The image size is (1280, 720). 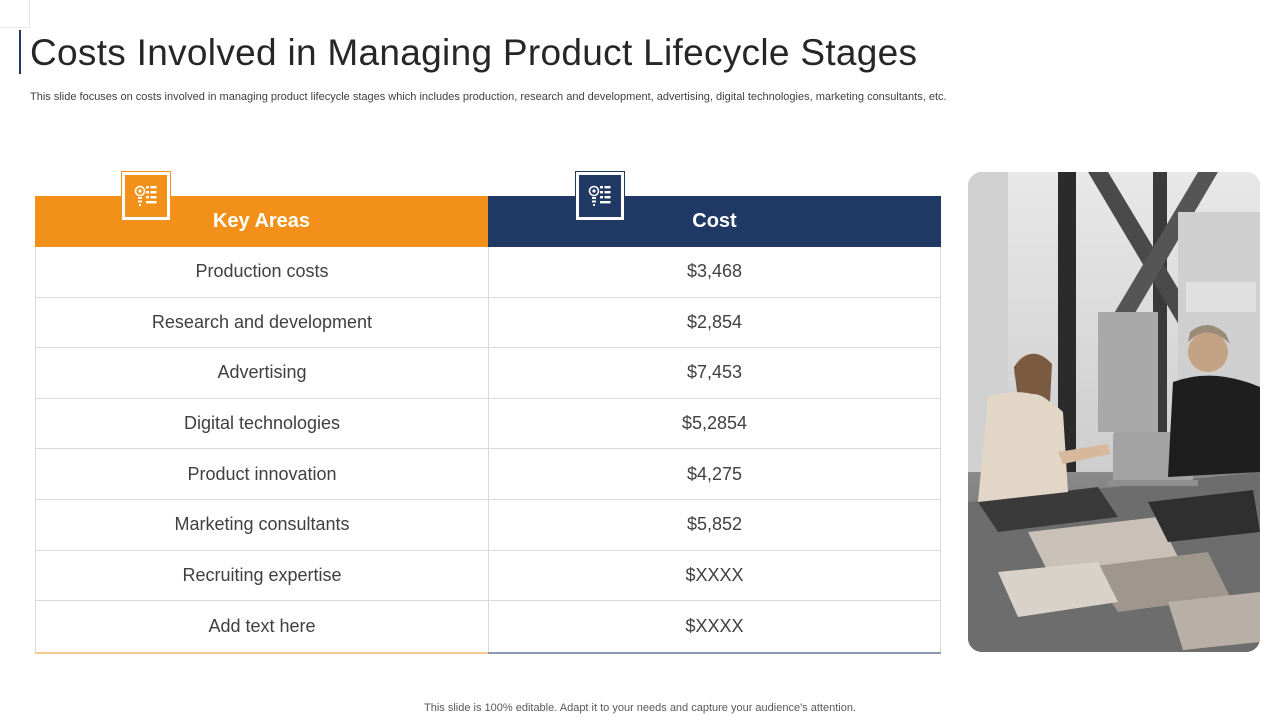 I want to click on header-key-areas: Key Areas, so click(x=261, y=221).